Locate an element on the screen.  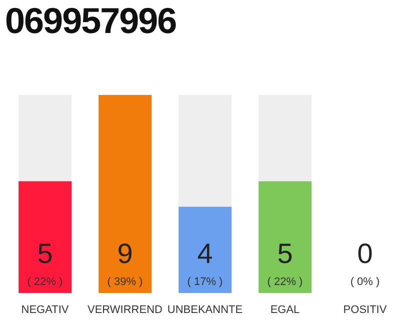
data-label: ( 39% ) is located at coordinates (125, 282).